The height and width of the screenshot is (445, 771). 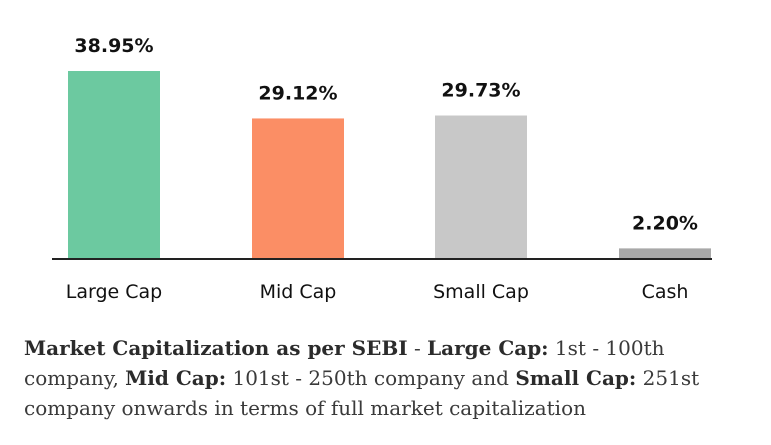 What do you see at coordinates (113, 46) in the screenshot?
I see `value-label-large-cap: 38.95%` at bounding box center [113, 46].